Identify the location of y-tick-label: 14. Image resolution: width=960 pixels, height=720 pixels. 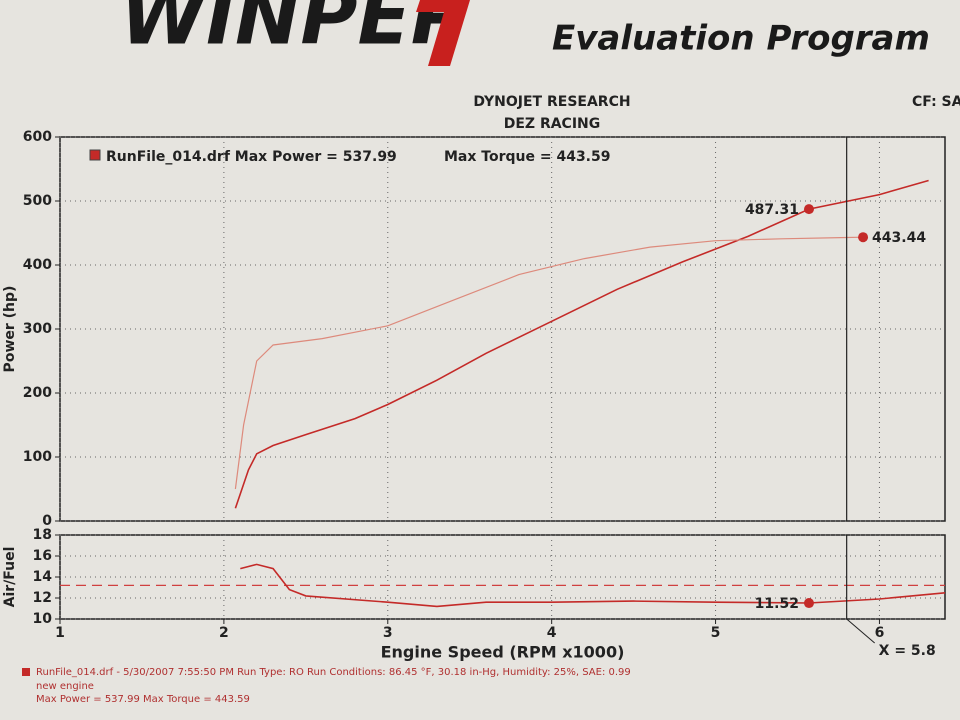
(43, 577).